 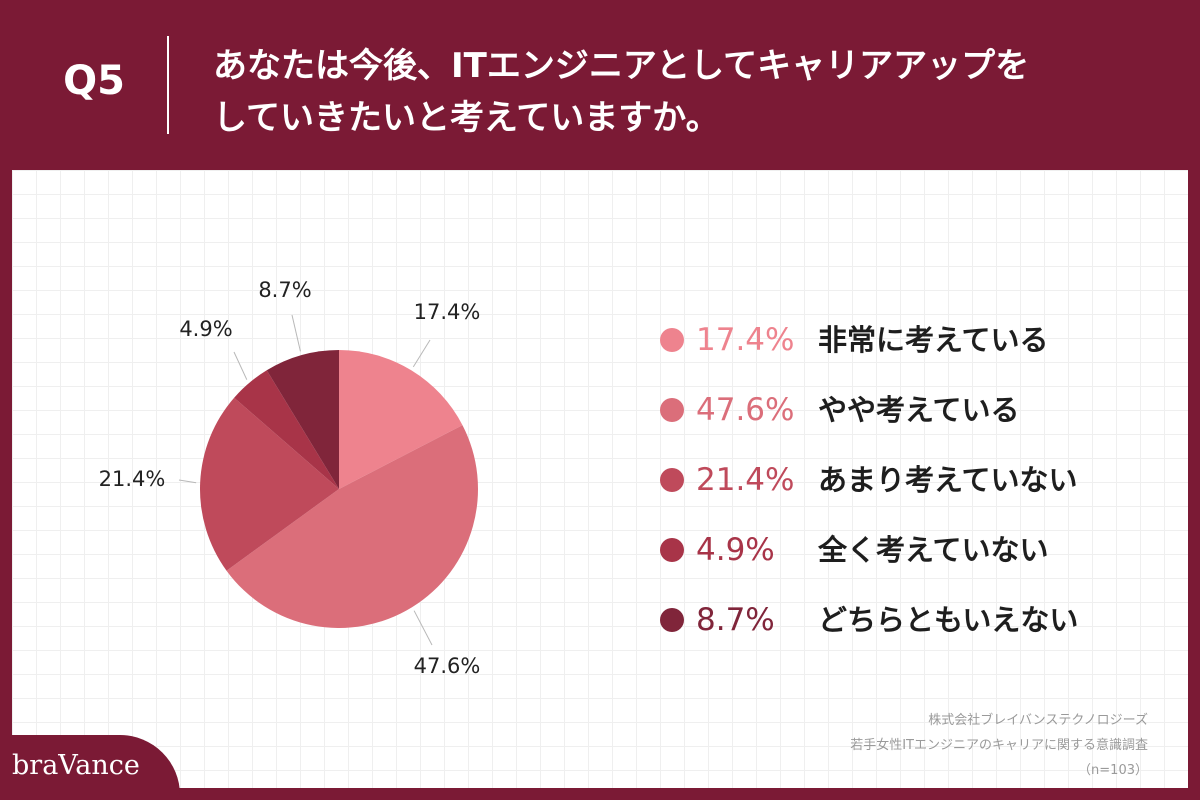 I want to click on legend-item: 17.4% 非常に考えている, so click(x=910, y=355).